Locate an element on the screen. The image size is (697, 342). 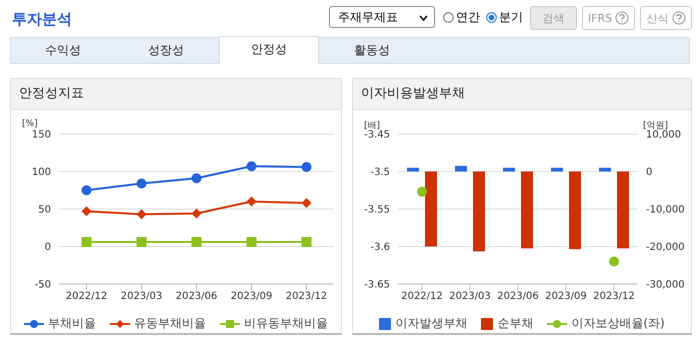
y2-tick-label: 10,000 is located at coordinates (663, 135).